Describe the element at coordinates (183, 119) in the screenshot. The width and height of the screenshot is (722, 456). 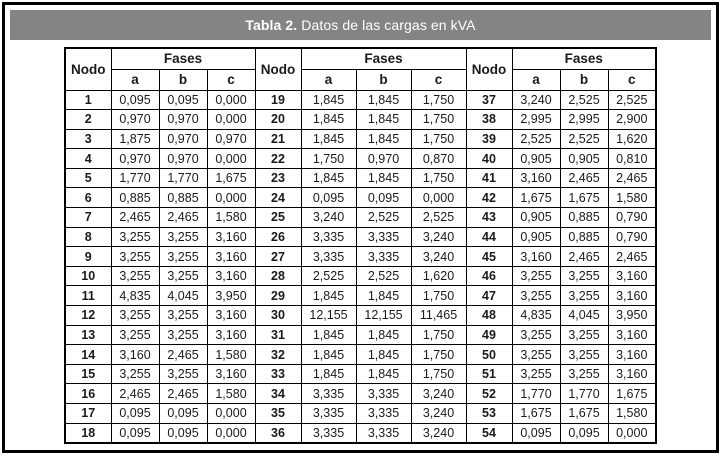
I see `phase-b-value: 0,970` at that location.